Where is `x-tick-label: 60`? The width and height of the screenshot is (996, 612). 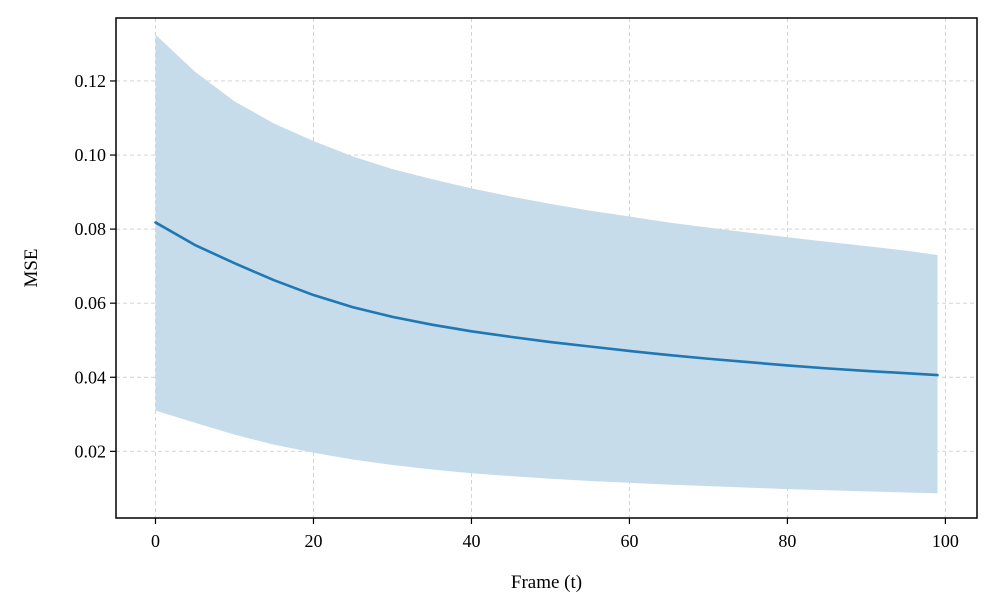 x-tick-label: 60 is located at coordinates (629, 541).